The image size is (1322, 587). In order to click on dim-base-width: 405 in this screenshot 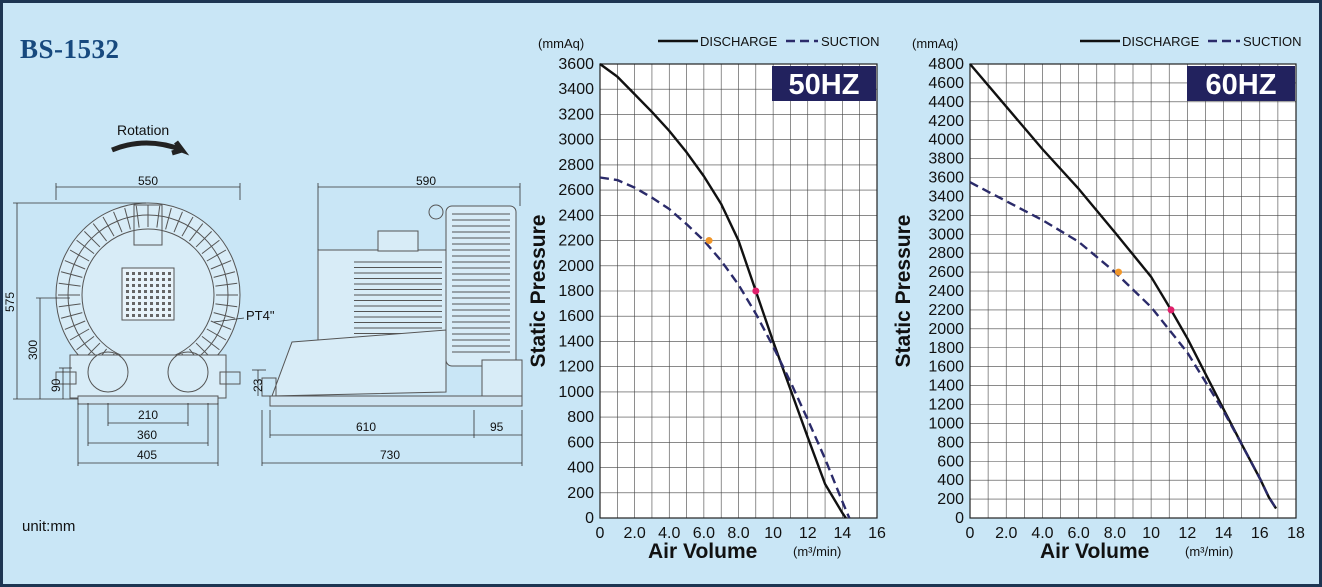, I will do `click(147, 455)`.